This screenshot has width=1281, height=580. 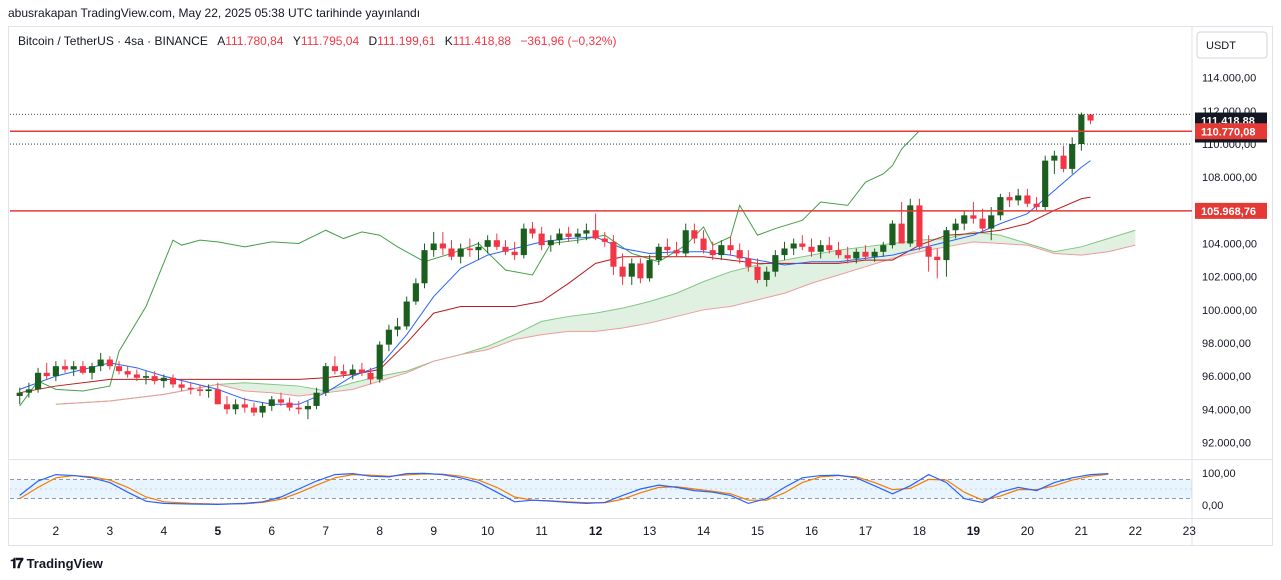 I want to click on x-tick-label: 10, so click(x=488, y=531).